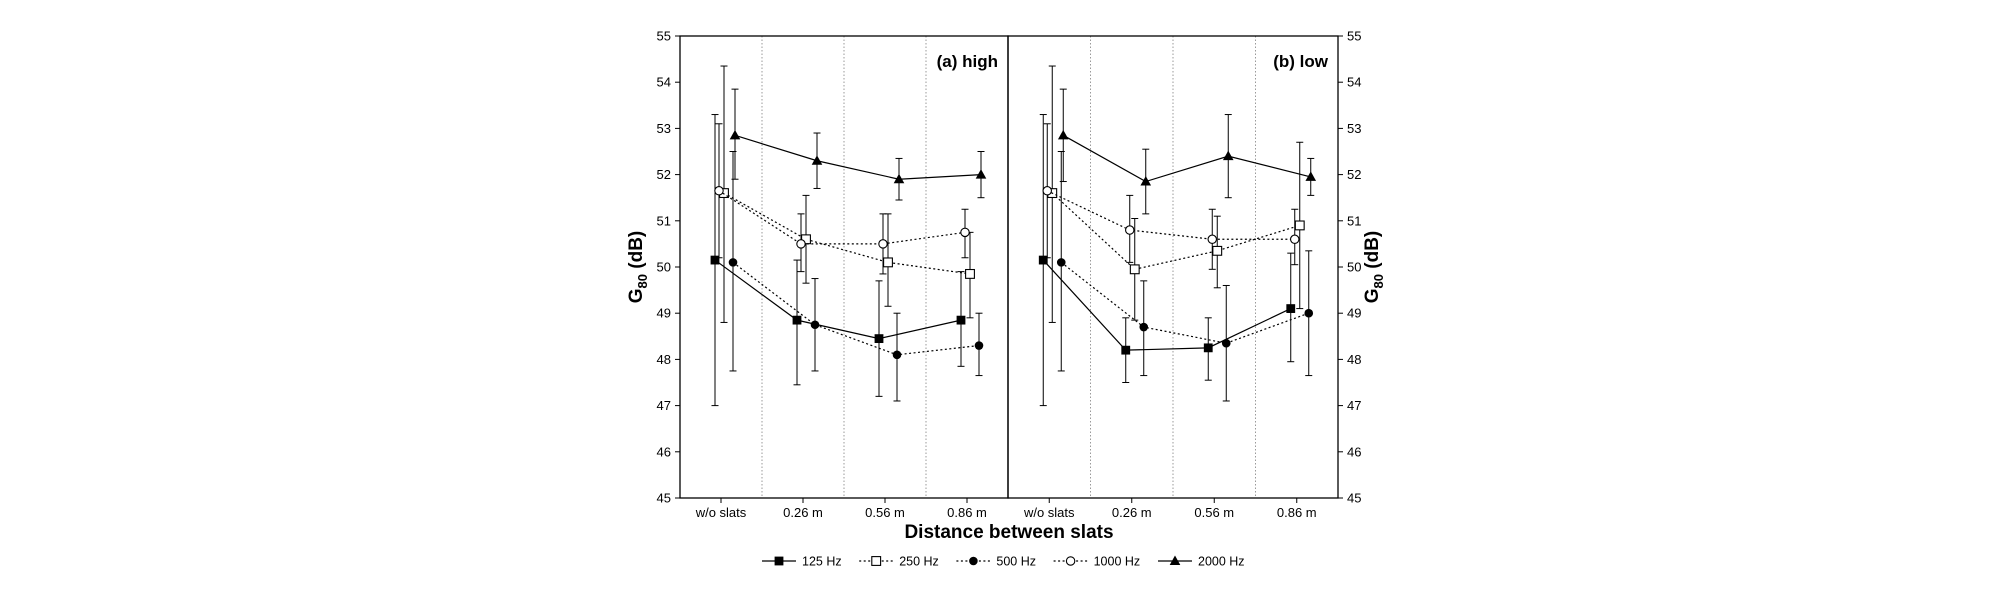  Describe the element at coordinates (664, 36) in the screenshot. I see `y-tick-label-left: 55` at that location.